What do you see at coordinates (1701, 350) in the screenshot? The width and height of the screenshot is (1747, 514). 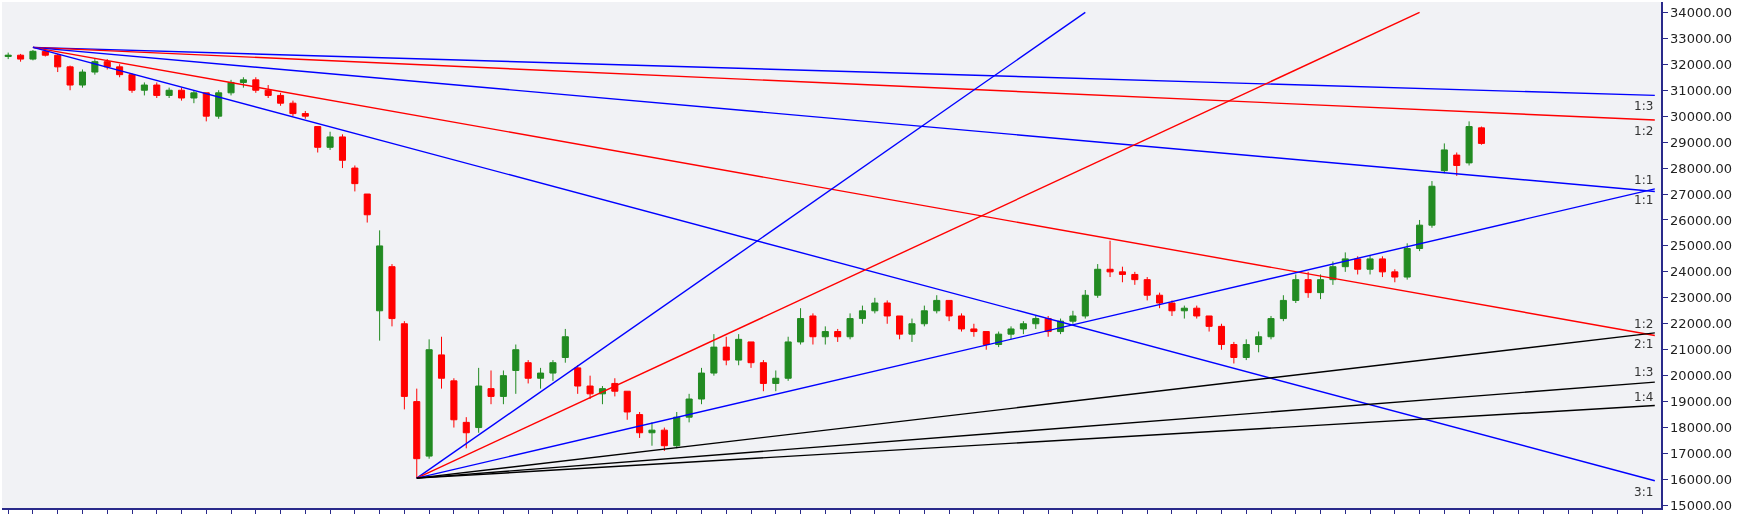 I see `y-tick-label: 21000.00` at bounding box center [1701, 350].